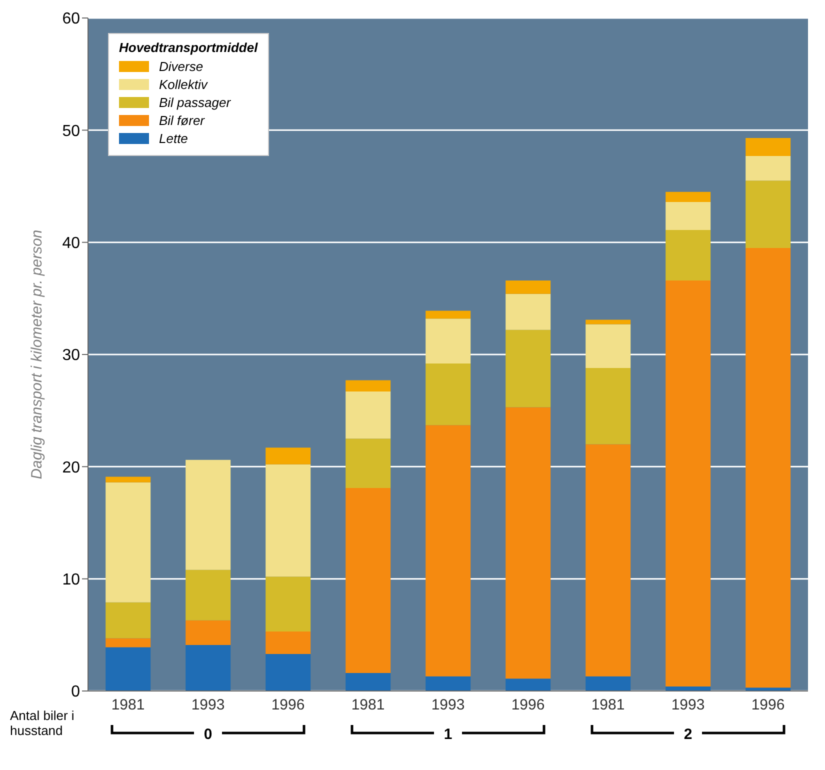 The width and height of the screenshot is (825, 770). I want to click on text: 1, so click(448, 734).